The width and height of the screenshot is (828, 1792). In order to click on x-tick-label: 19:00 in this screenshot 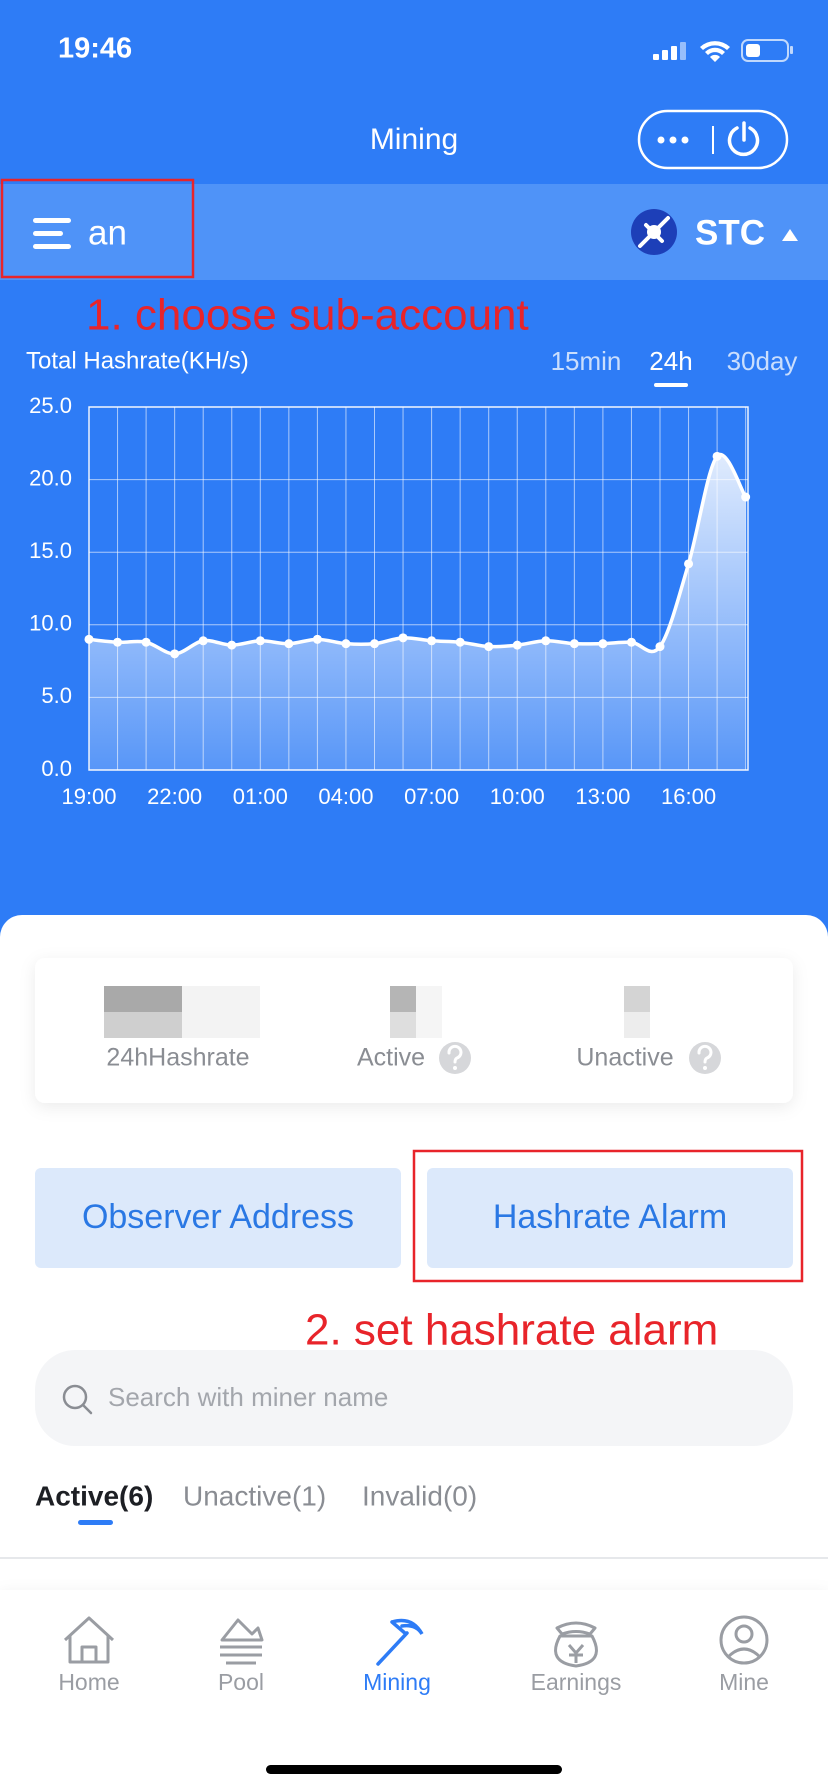, I will do `click(88, 796)`.